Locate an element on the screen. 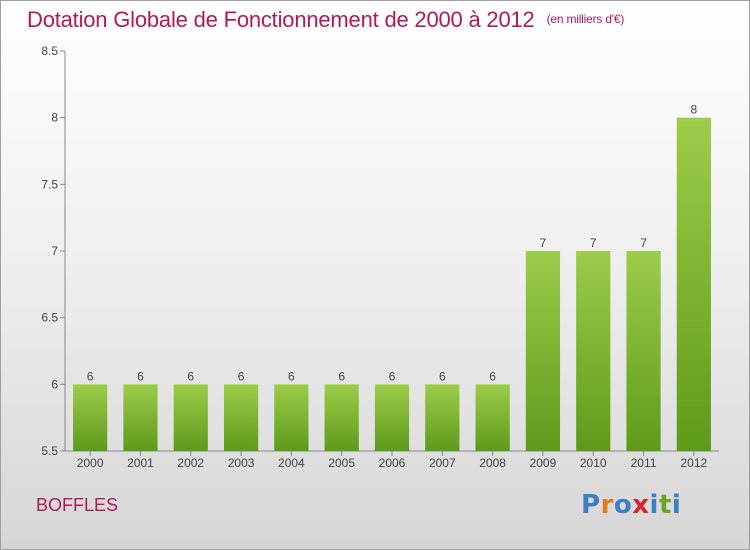 This screenshot has width=750, height=550. bar-2005 is located at coordinates (341, 417).